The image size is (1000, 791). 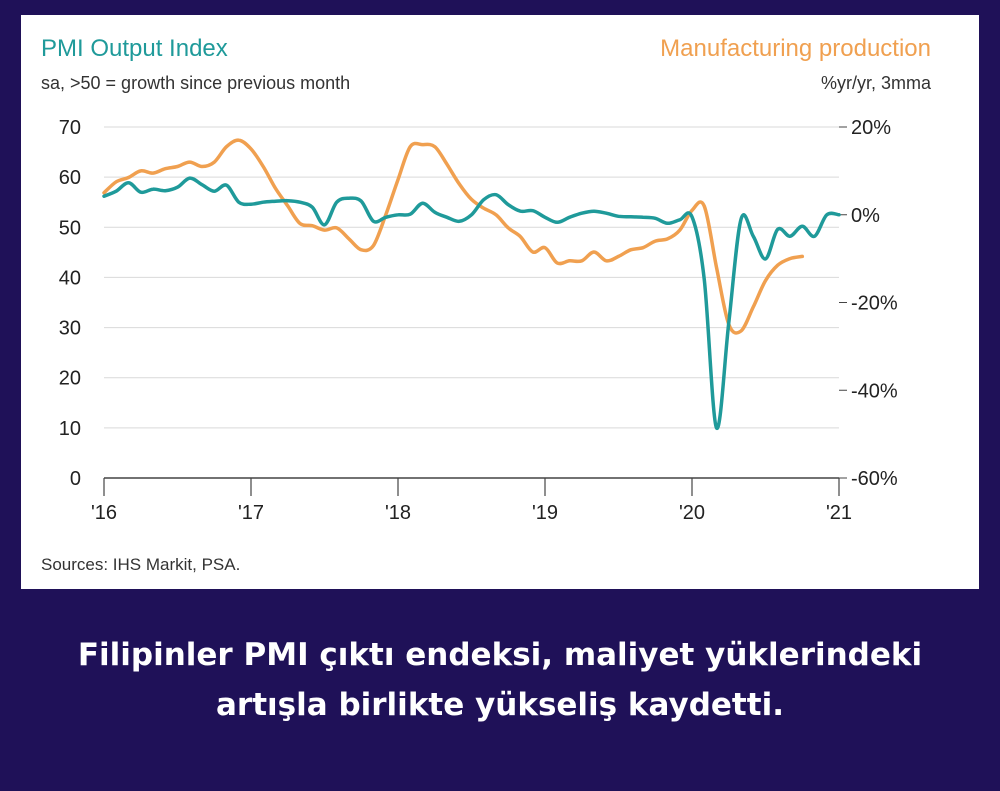 What do you see at coordinates (196, 83) in the screenshot?
I see `pmi-subtitle: sa, >50 = growth since previous month` at bounding box center [196, 83].